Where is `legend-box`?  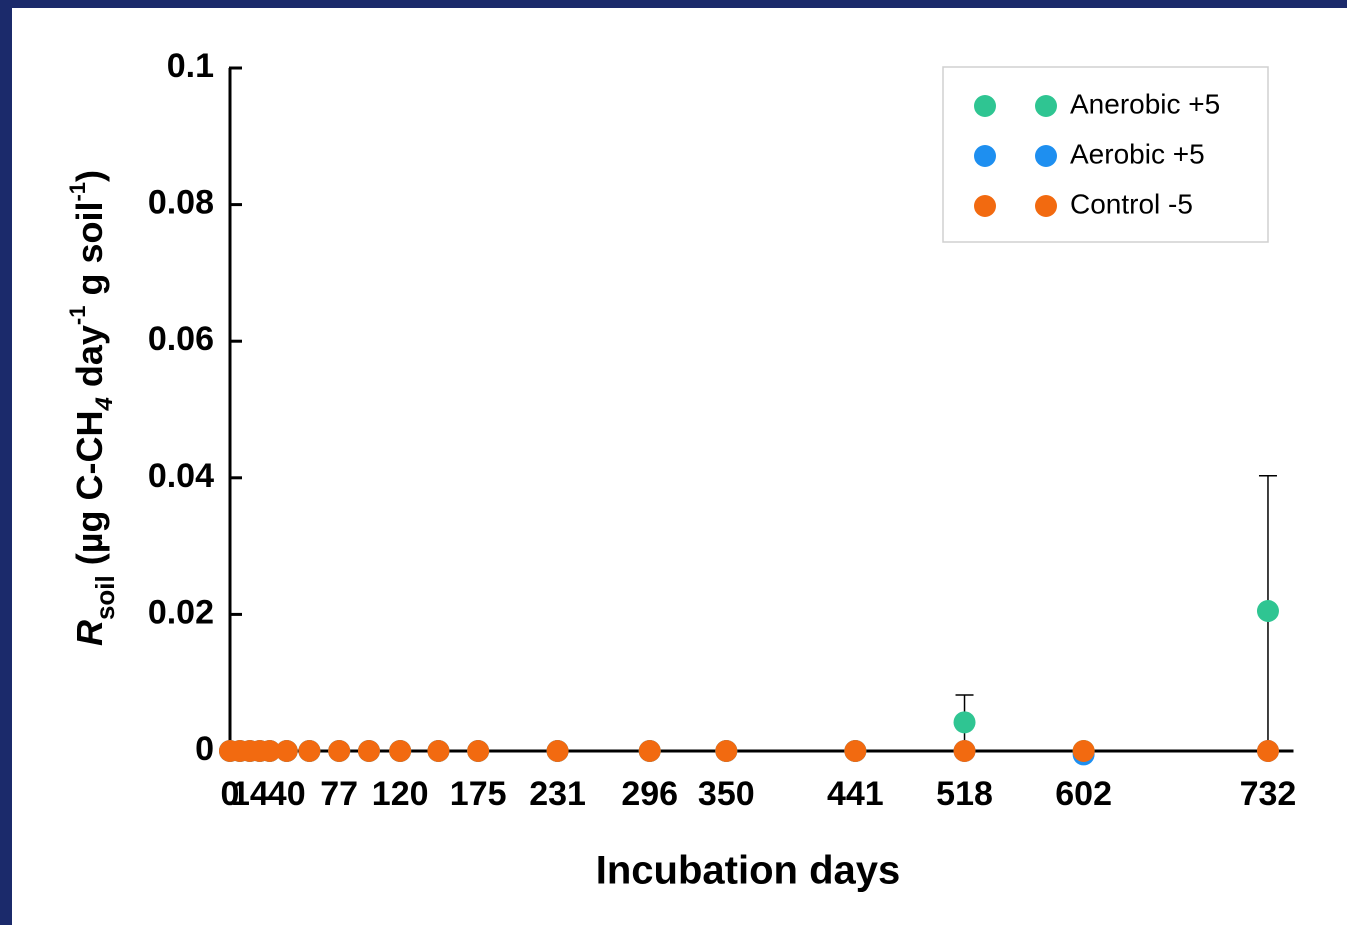
legend-box is located at coordinates (1105, 154).